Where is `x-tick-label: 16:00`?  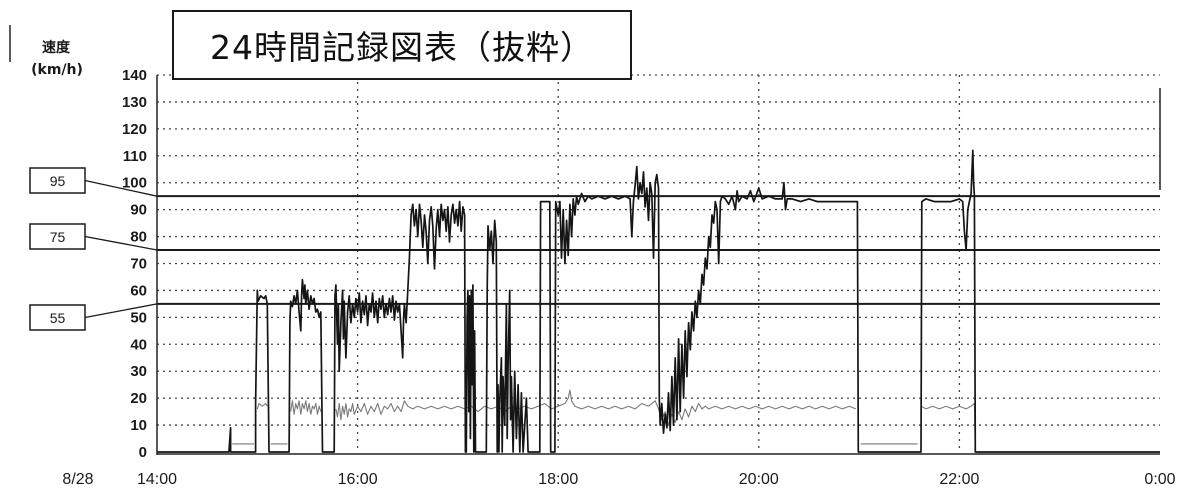
x-tick-label: 16:00 is located at coordinates (358, 479).